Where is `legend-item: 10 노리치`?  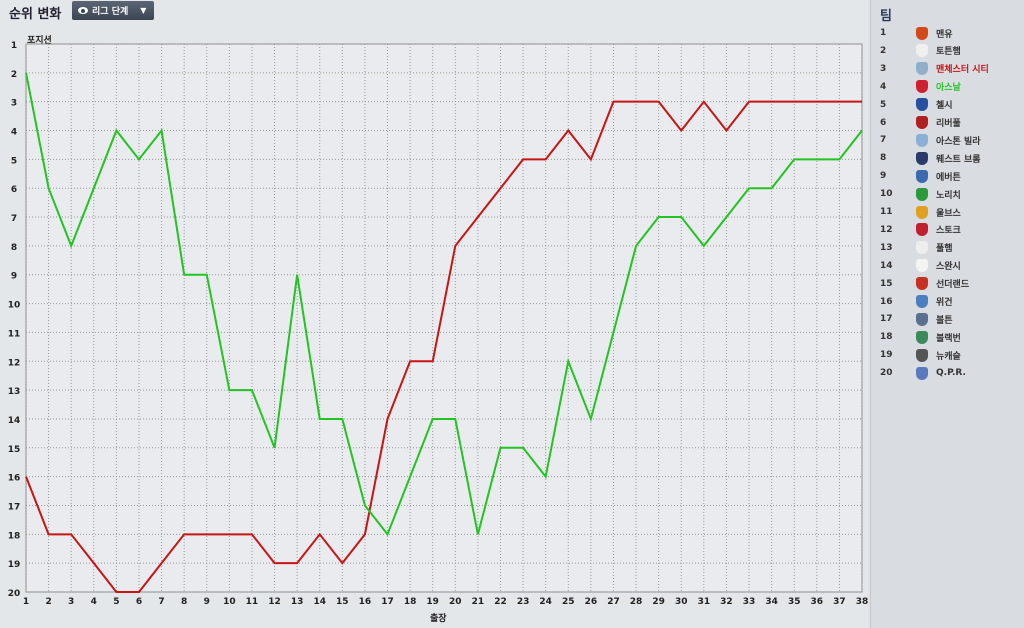 legend-item: 10 노리치 is located at coordinates (920, 194).